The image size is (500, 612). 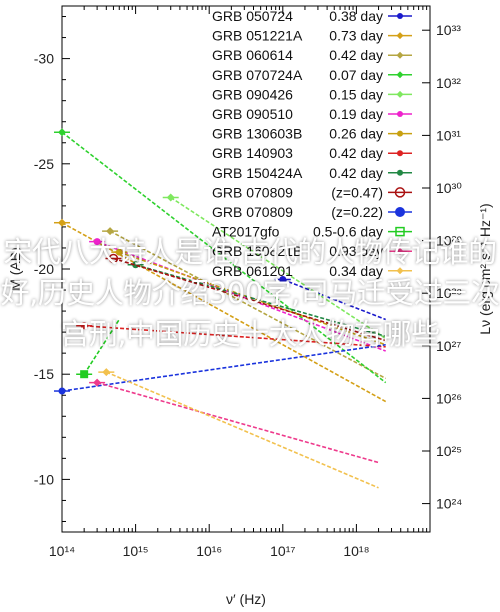 I want to click on legend-entry-name: GRB 060614, so click(x=252, y=55).